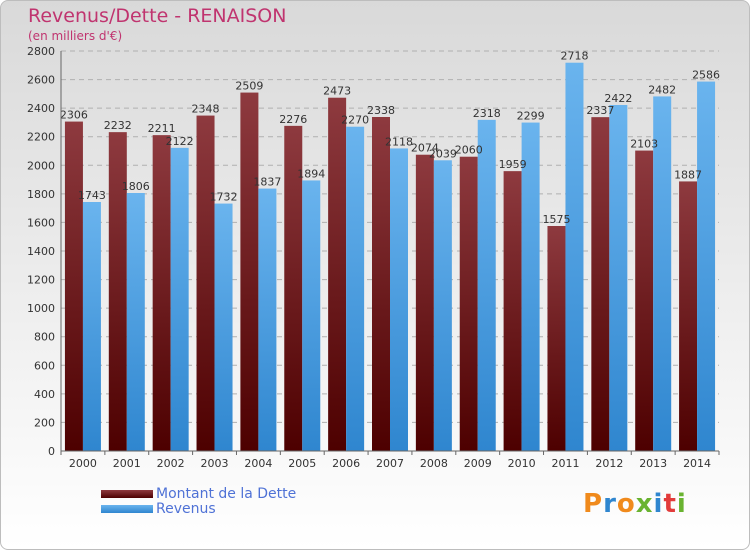  What do you see at coordinates (41, 51) in the screenshot?
I see `y-tick-label: 2800` at bounding box center [41, 51].